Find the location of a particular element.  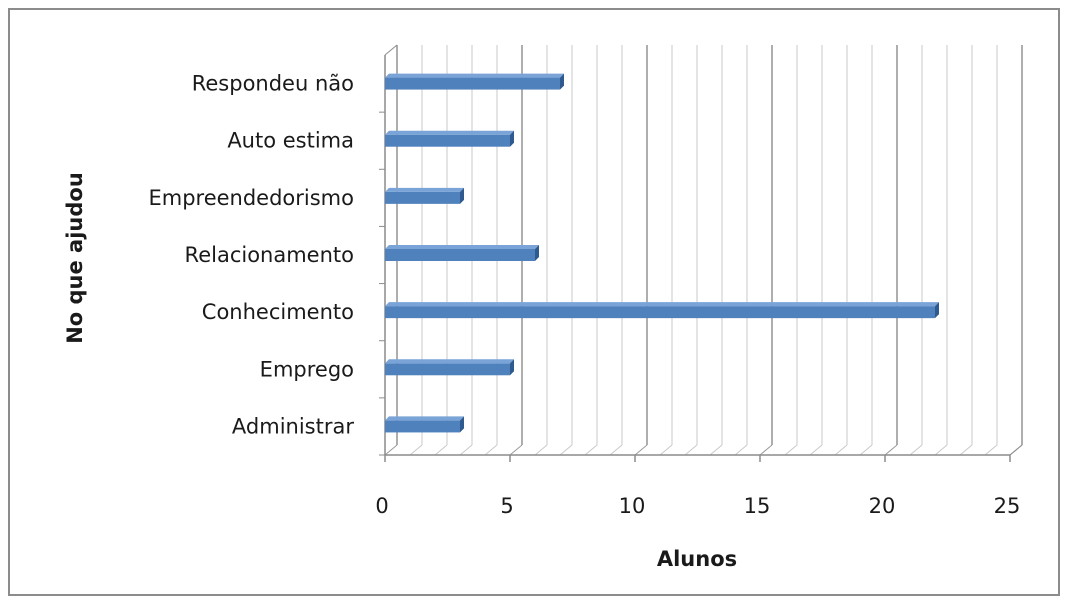

x-axis-title: Alunos is located at coordinates (697, 559).